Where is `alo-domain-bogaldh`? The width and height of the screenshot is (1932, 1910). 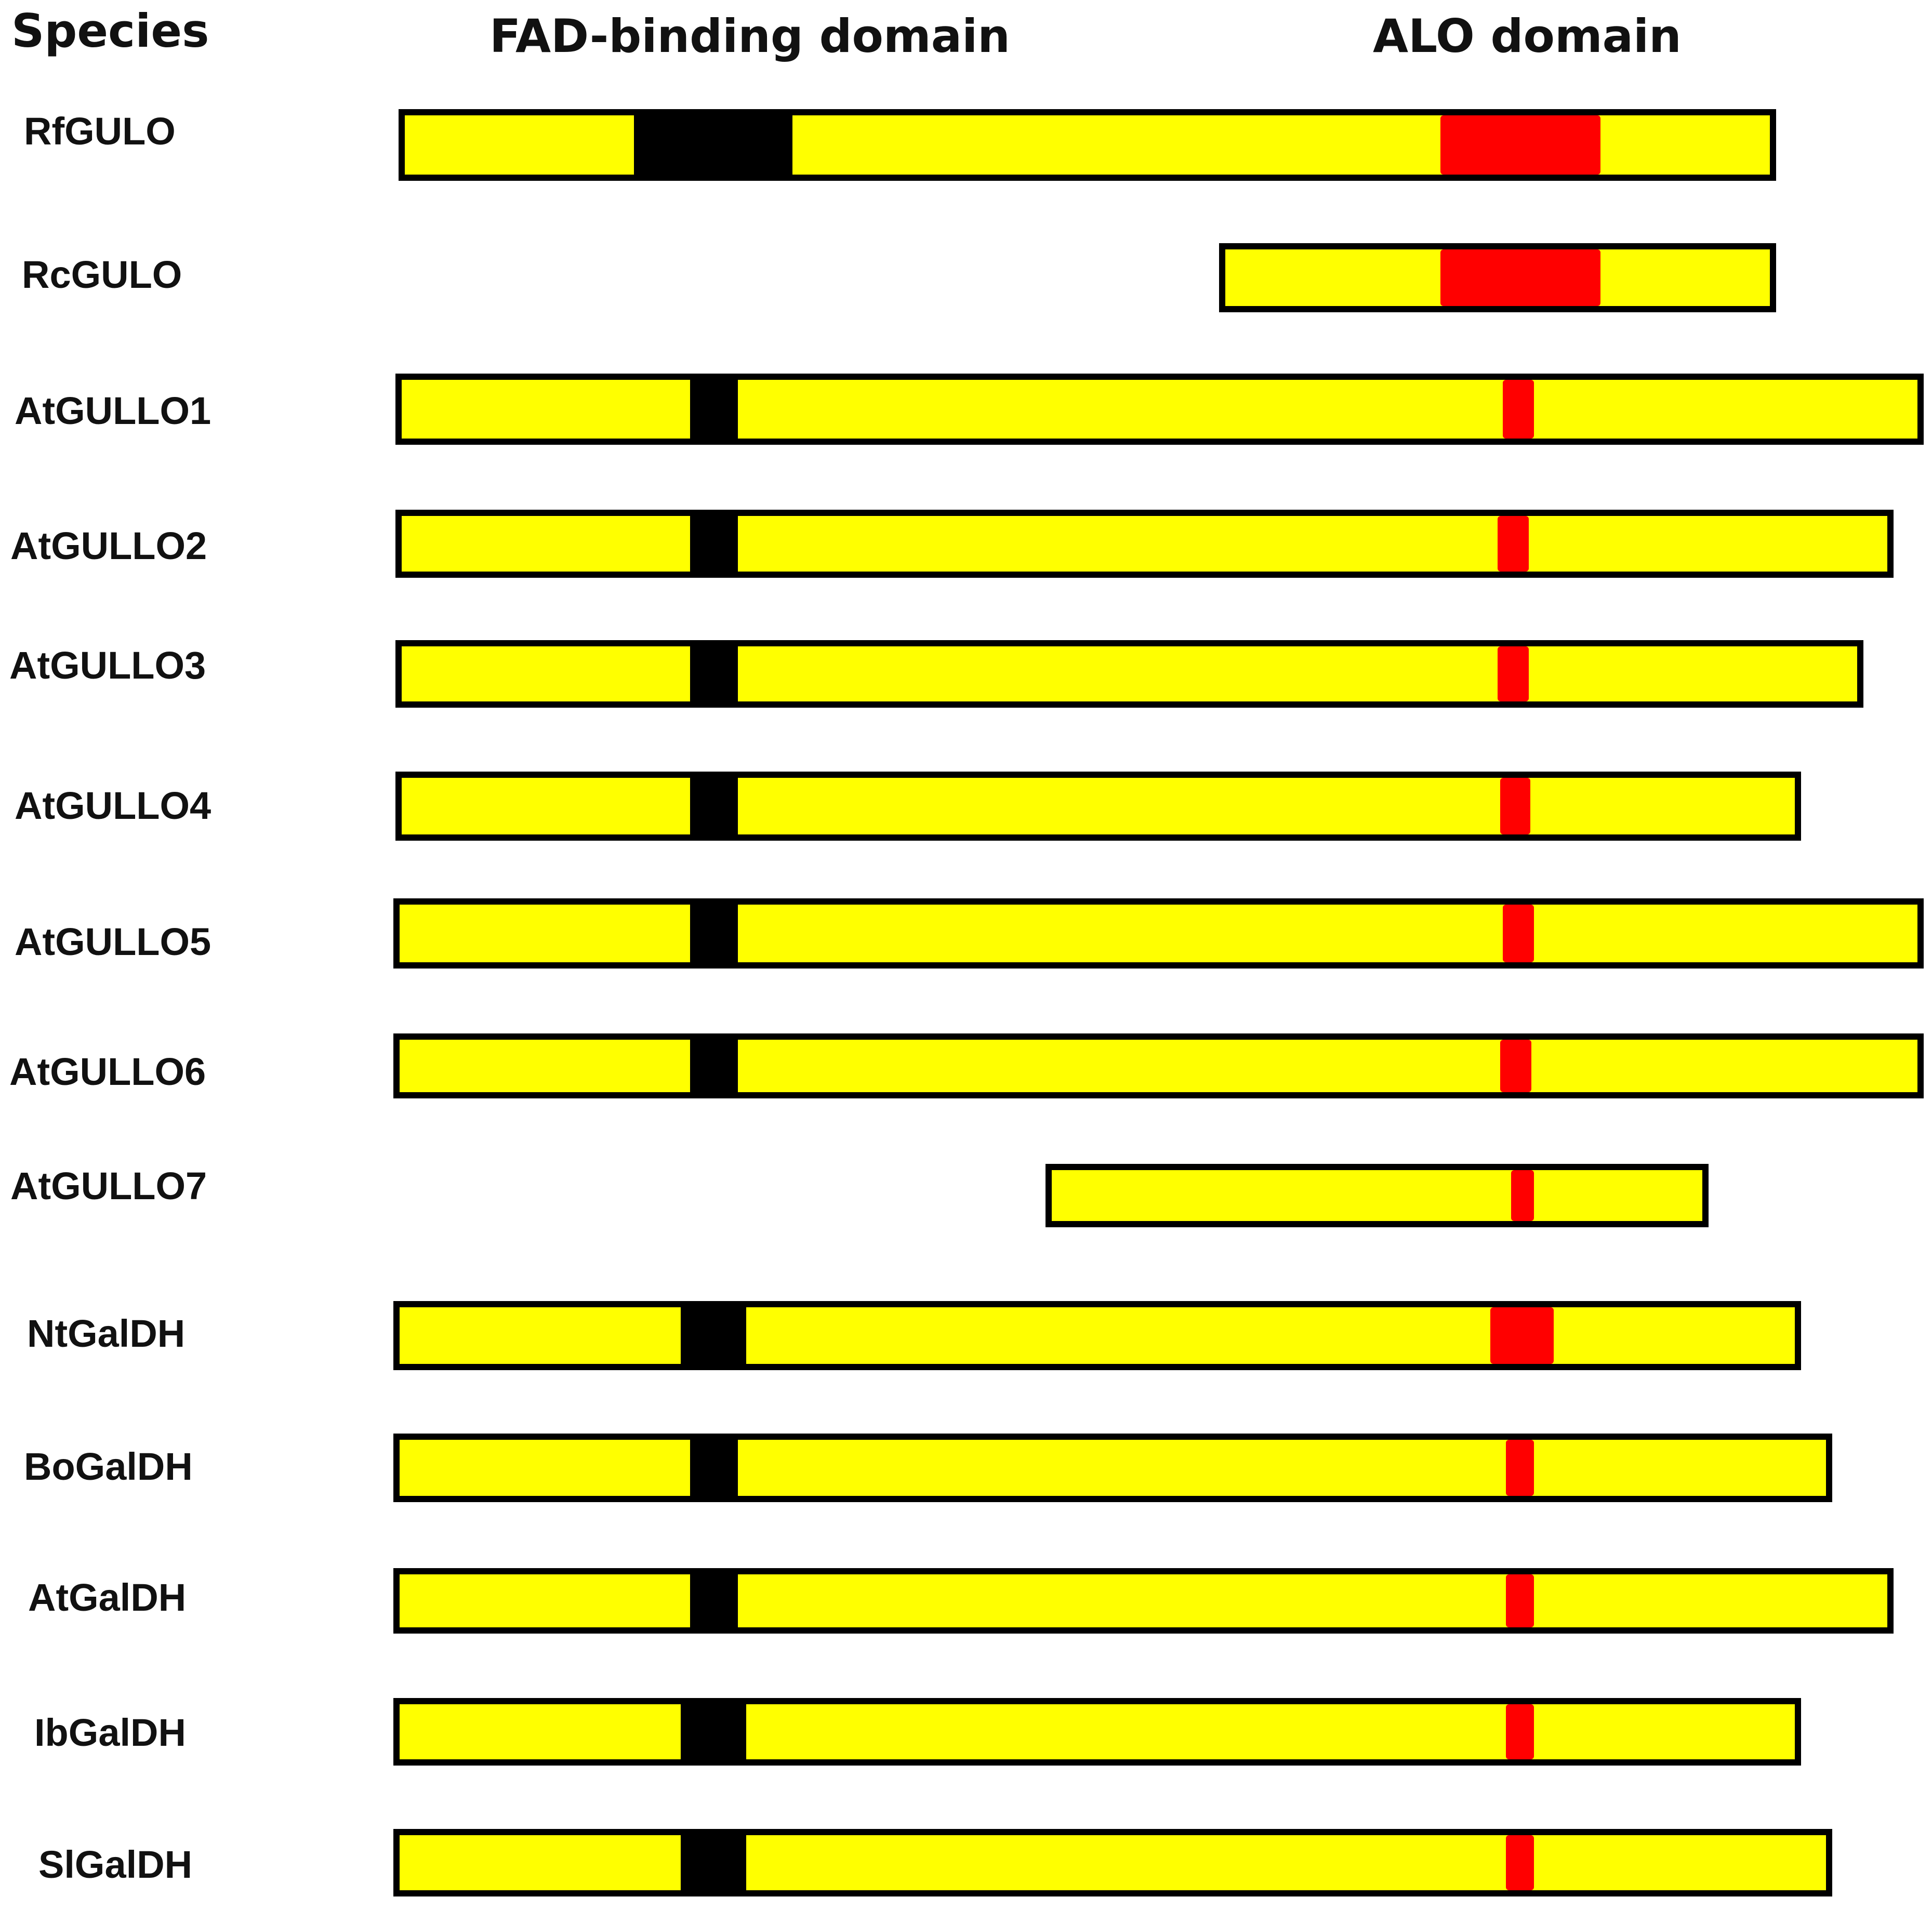
alo-domain-bogaldh is located at coordinates (1520, 1468).